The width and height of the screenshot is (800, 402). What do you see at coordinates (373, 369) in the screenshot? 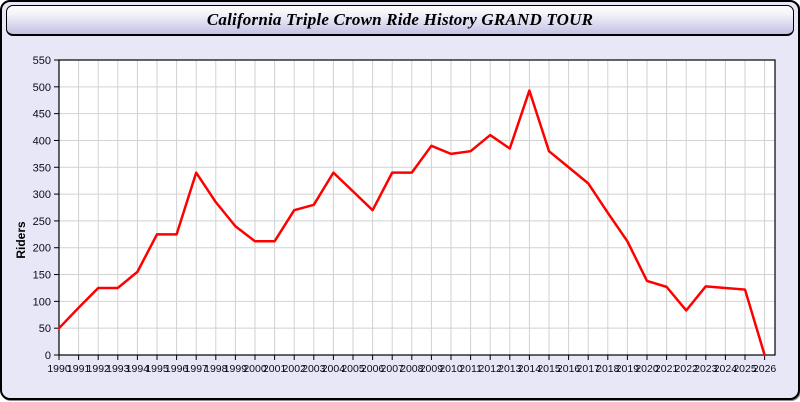
I see `x-tick-label: 2006` at bounding box center [373, 369].